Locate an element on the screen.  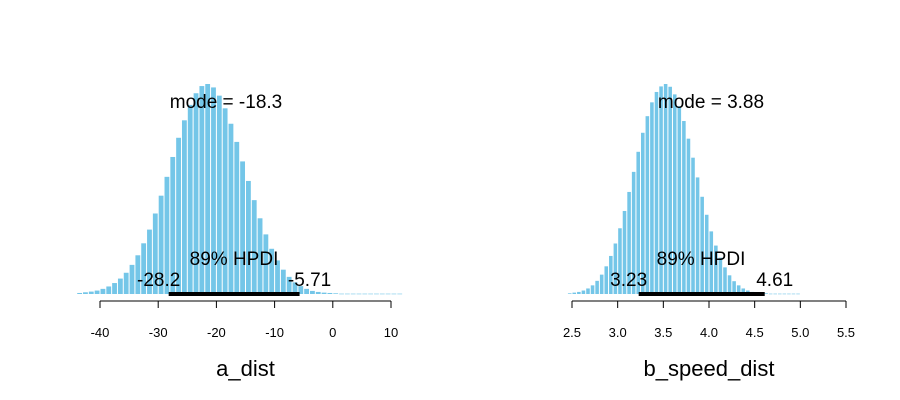
x-axis-label-a-dist: a_dist is located at coordinates (245, 368).